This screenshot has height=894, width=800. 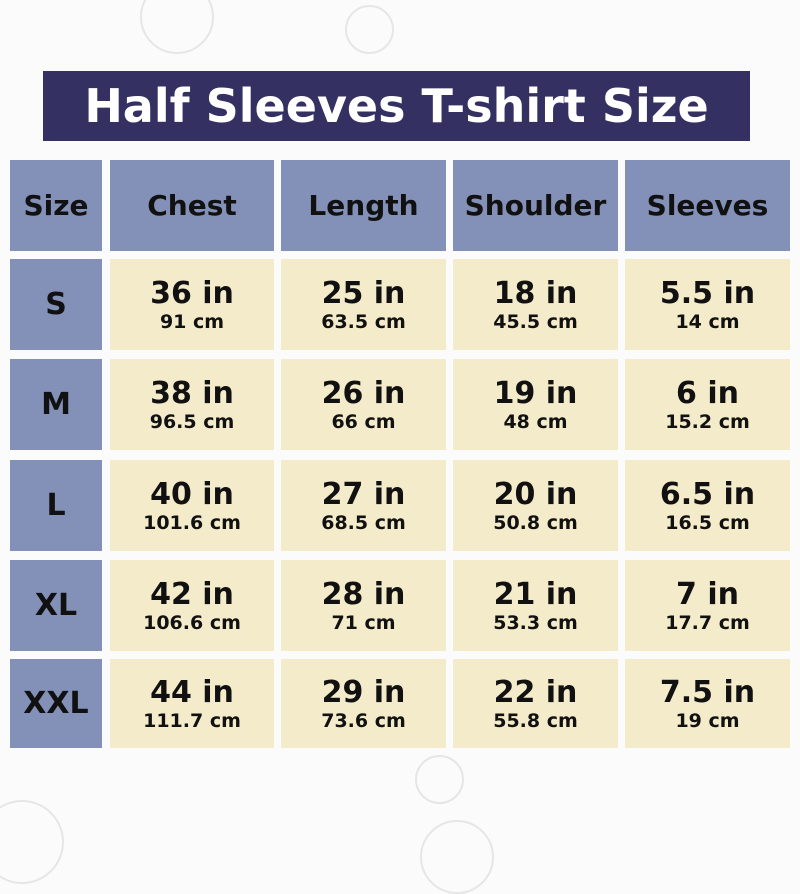 I want to click on inches-value: 22 in, so click(x=535, y=692).